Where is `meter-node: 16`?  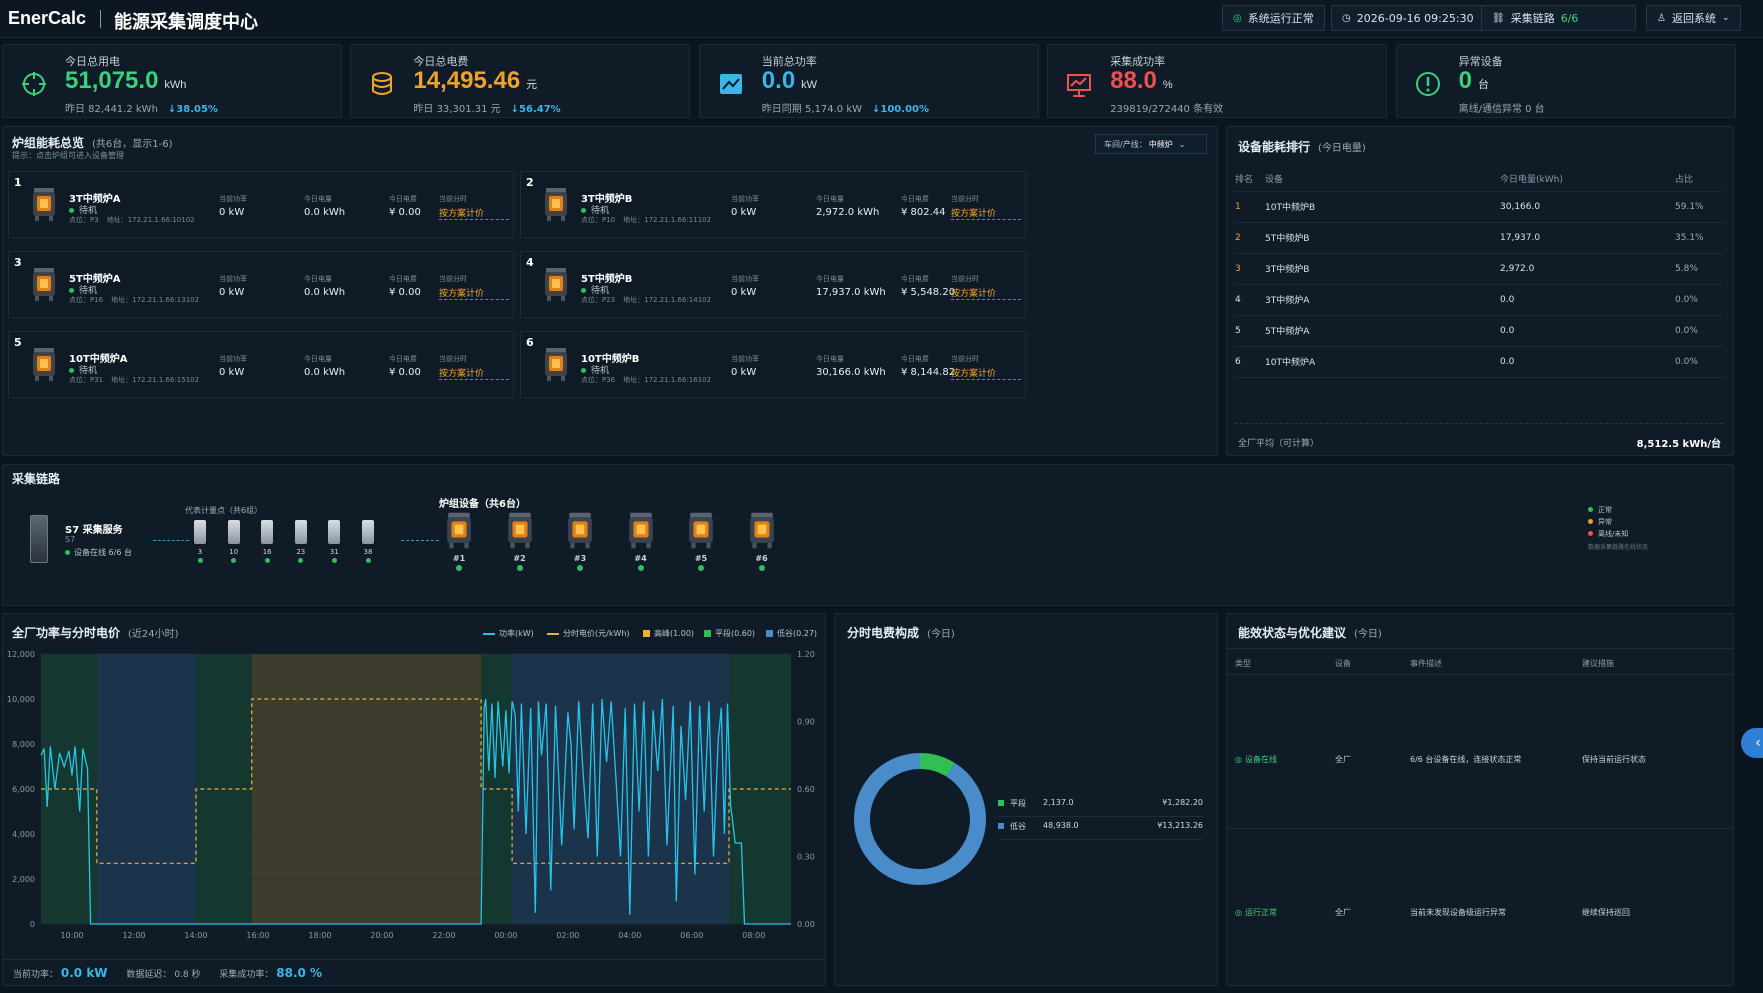
meter-node: 16 is located at coordinates (267, 541).